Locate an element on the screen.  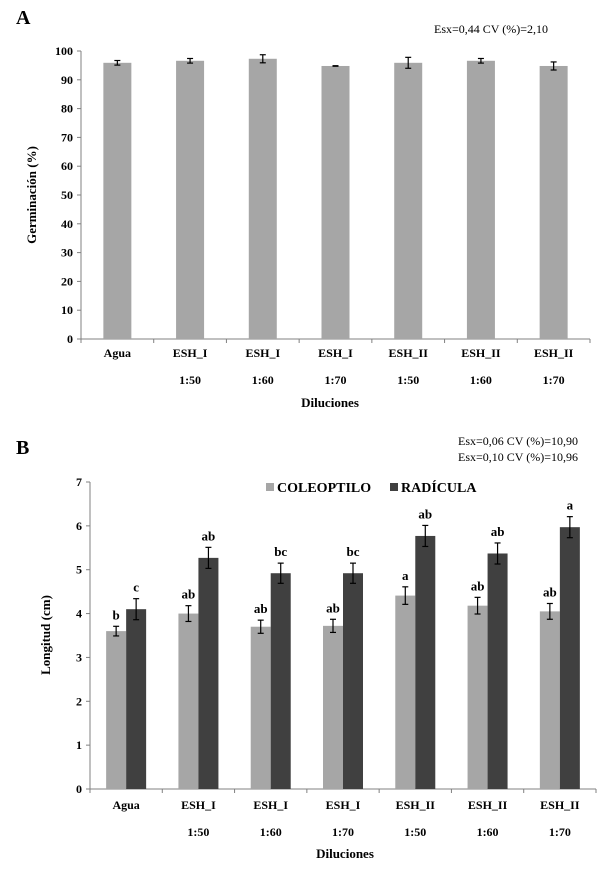
a-y-tick-label: 50 is located at coordinates (67, 195).